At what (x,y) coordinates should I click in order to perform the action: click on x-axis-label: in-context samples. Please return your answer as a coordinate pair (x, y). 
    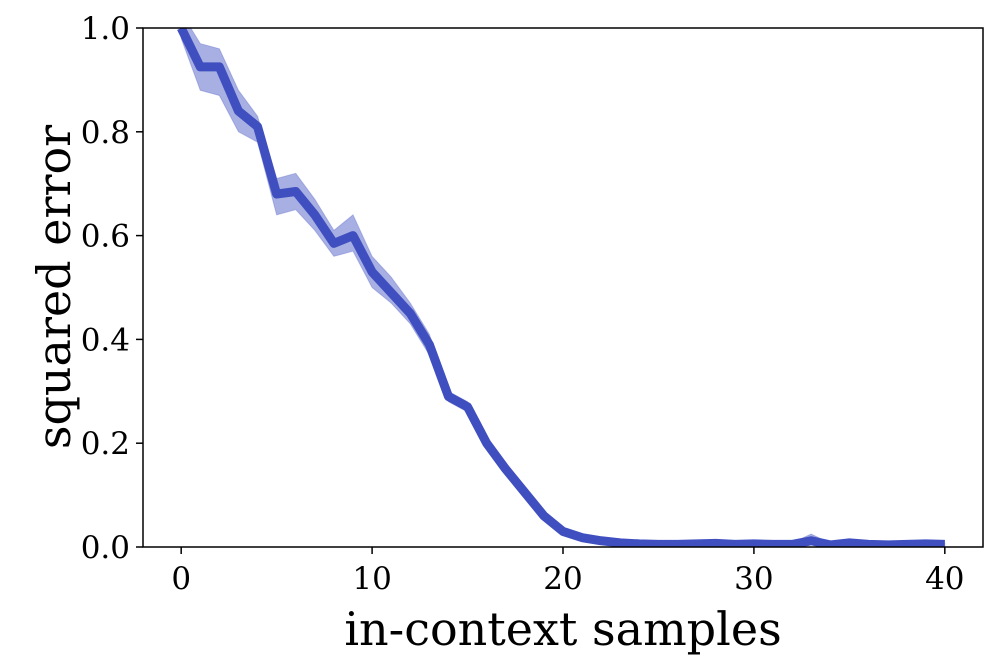
    Looking at the image, I should click on (562, 629).